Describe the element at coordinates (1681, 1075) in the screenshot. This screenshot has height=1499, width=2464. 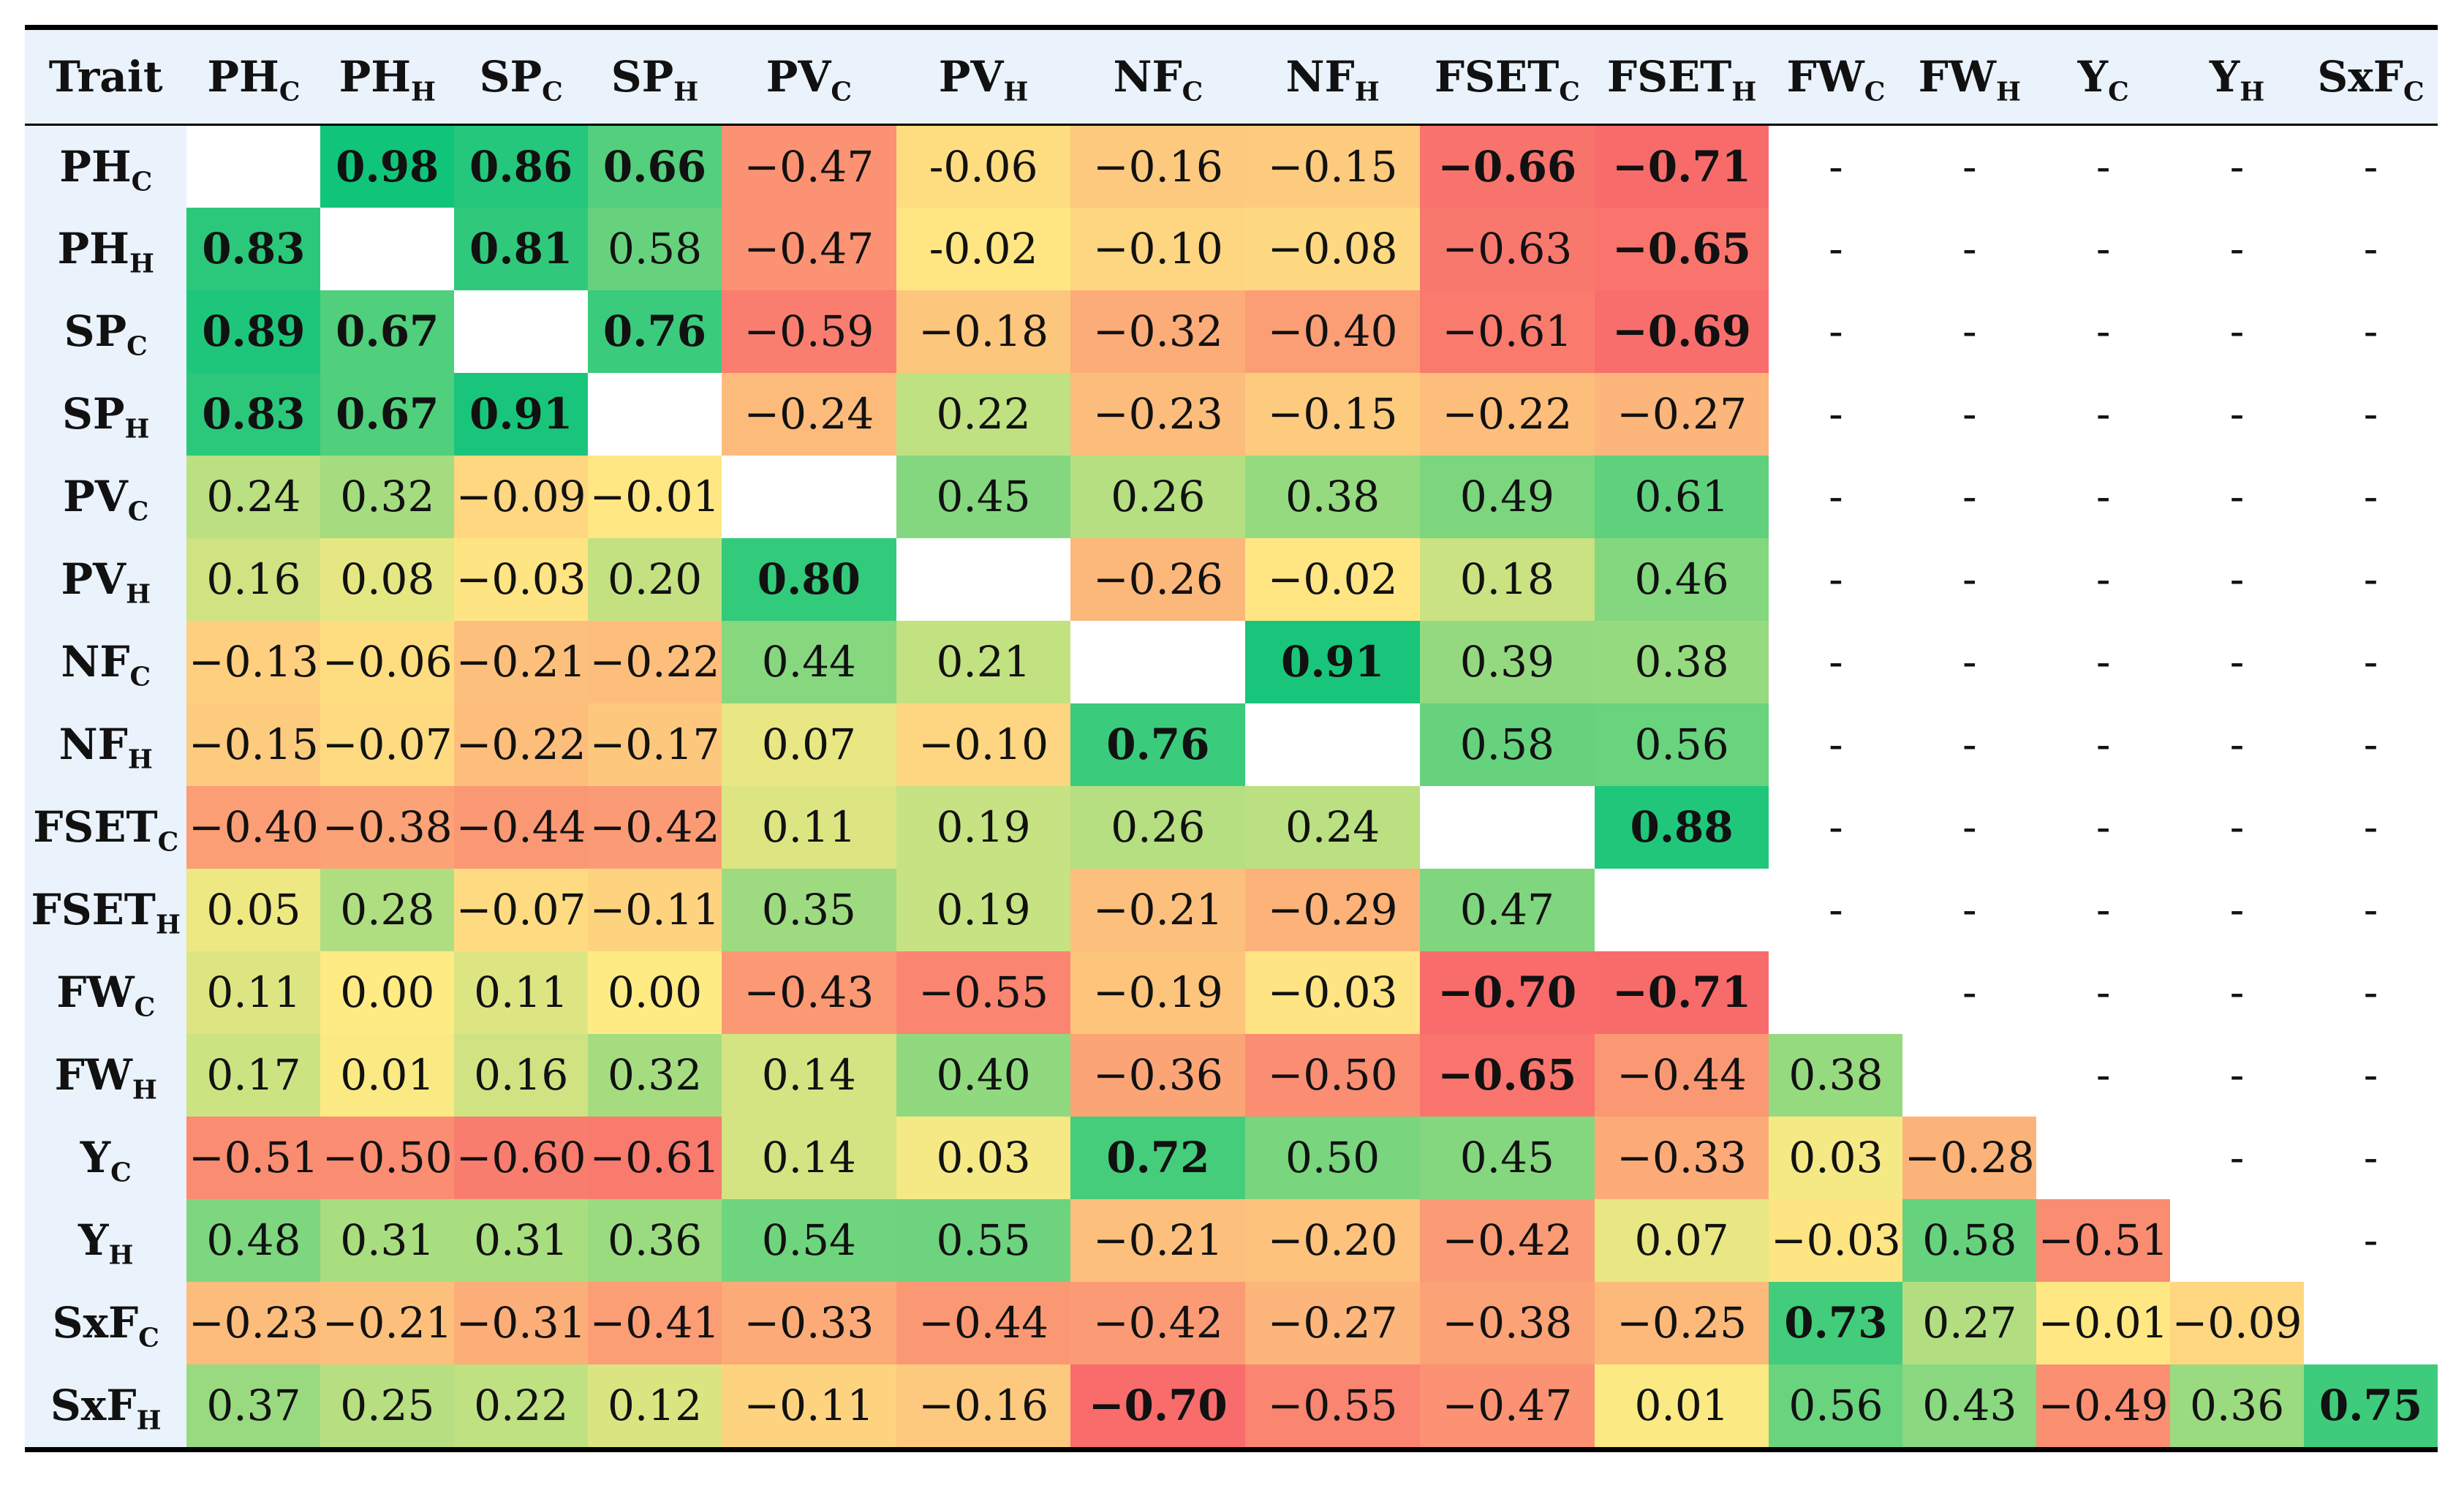
I see `table-cell: −0.44` at that location.